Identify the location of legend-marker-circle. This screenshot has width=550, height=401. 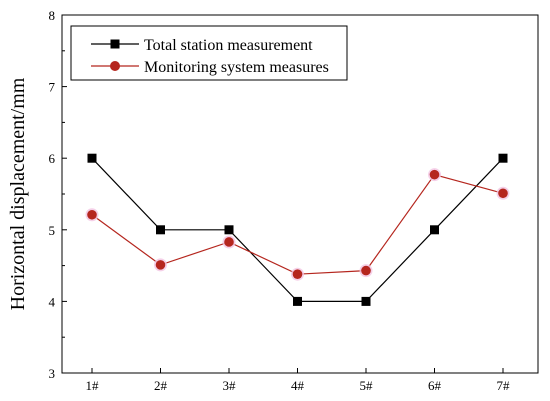
(115, 66).